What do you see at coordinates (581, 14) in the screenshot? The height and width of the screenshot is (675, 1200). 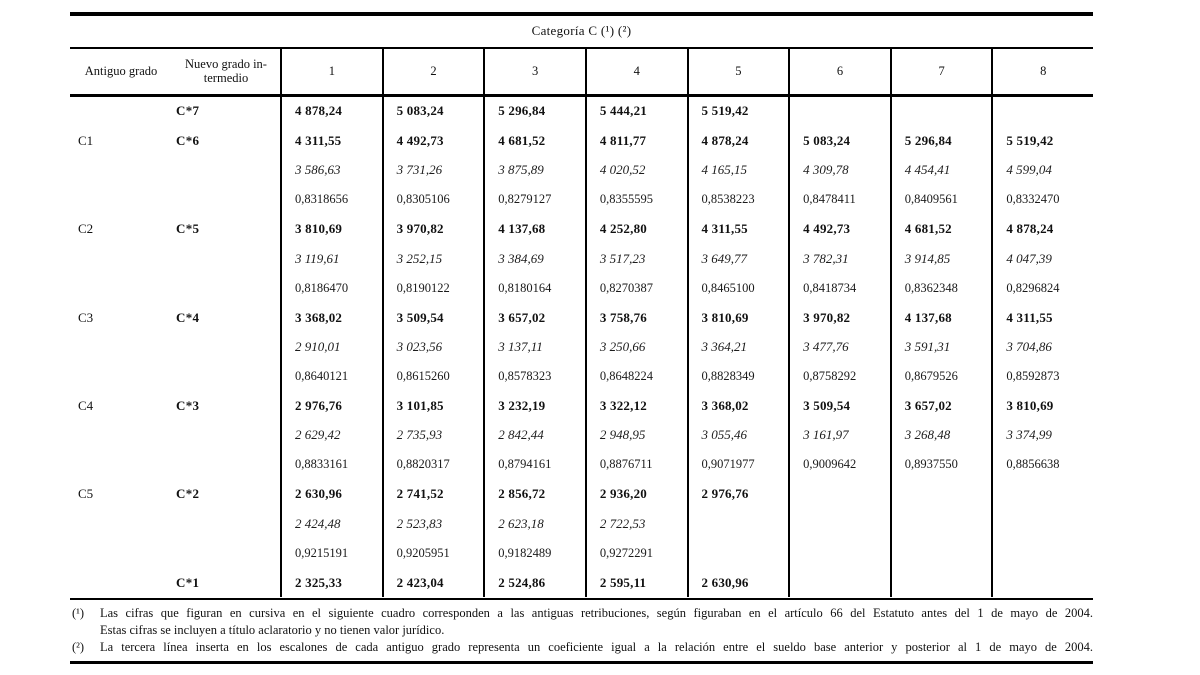 I see `rule-top` at bounding box center [581, 14].